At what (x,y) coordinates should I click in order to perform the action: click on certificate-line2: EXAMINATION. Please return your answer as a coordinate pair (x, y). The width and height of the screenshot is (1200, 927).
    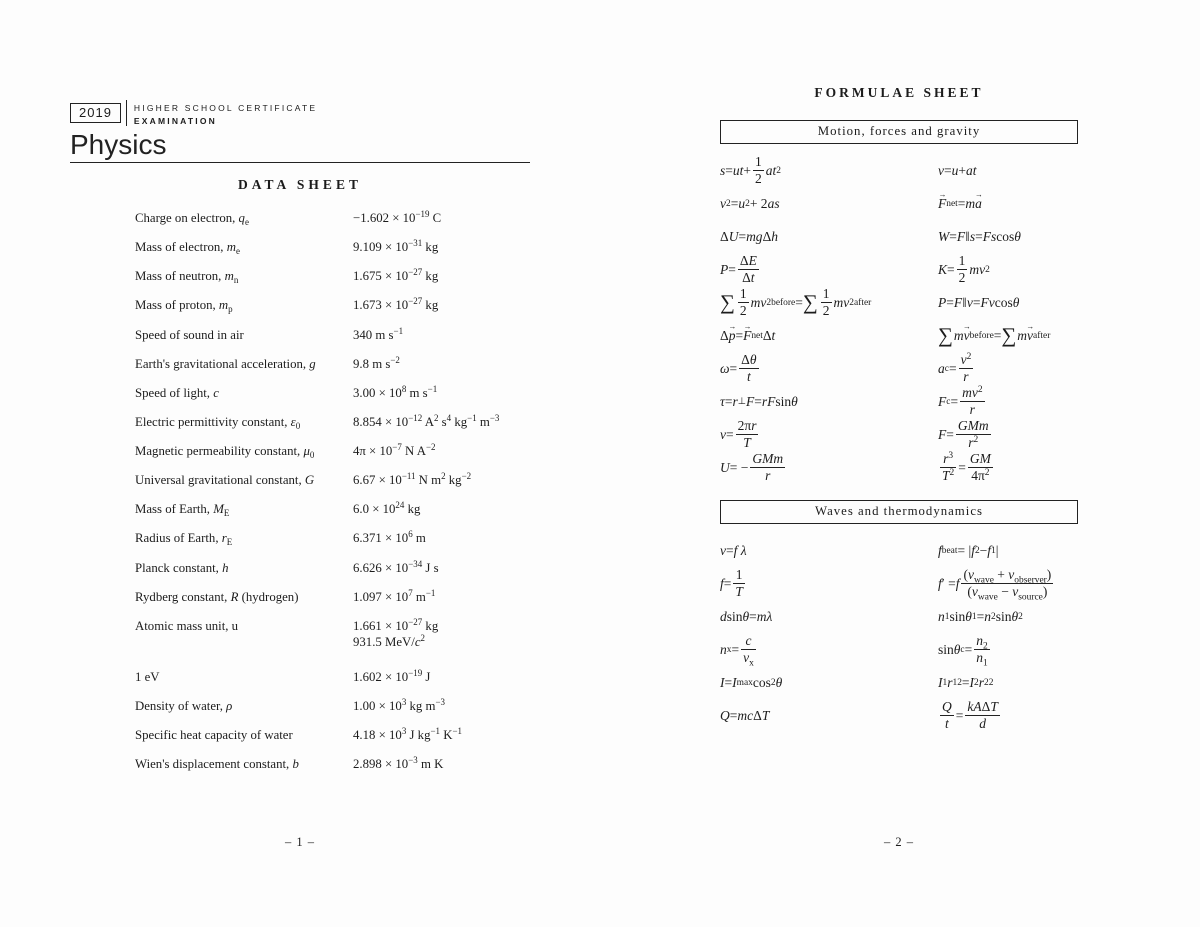
    Looking at the image, I should click on (175, 121).